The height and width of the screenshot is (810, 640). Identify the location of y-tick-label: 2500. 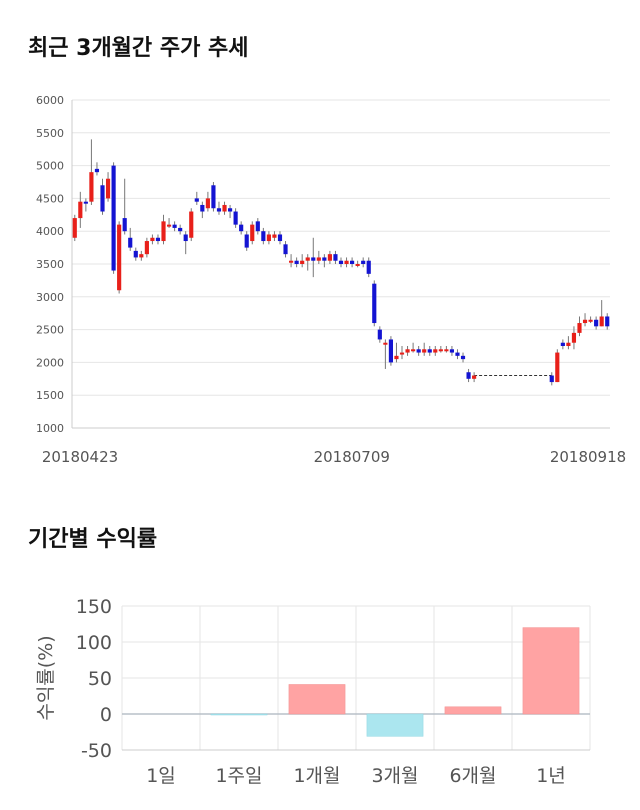
(50, 330).